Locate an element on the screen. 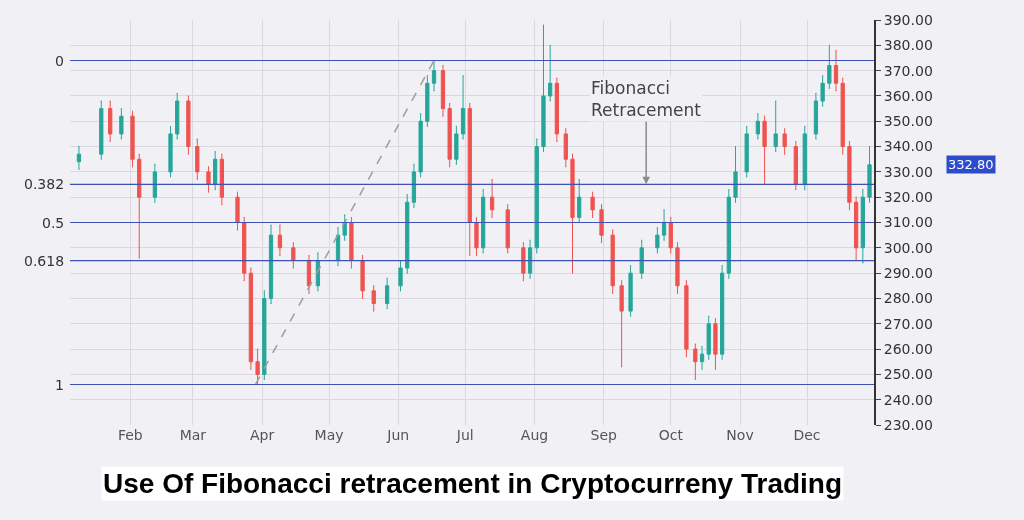 Image resolution: width=1024 pixels, height=520 pixels. text: 332.80 is located at coordinates (971, 164).